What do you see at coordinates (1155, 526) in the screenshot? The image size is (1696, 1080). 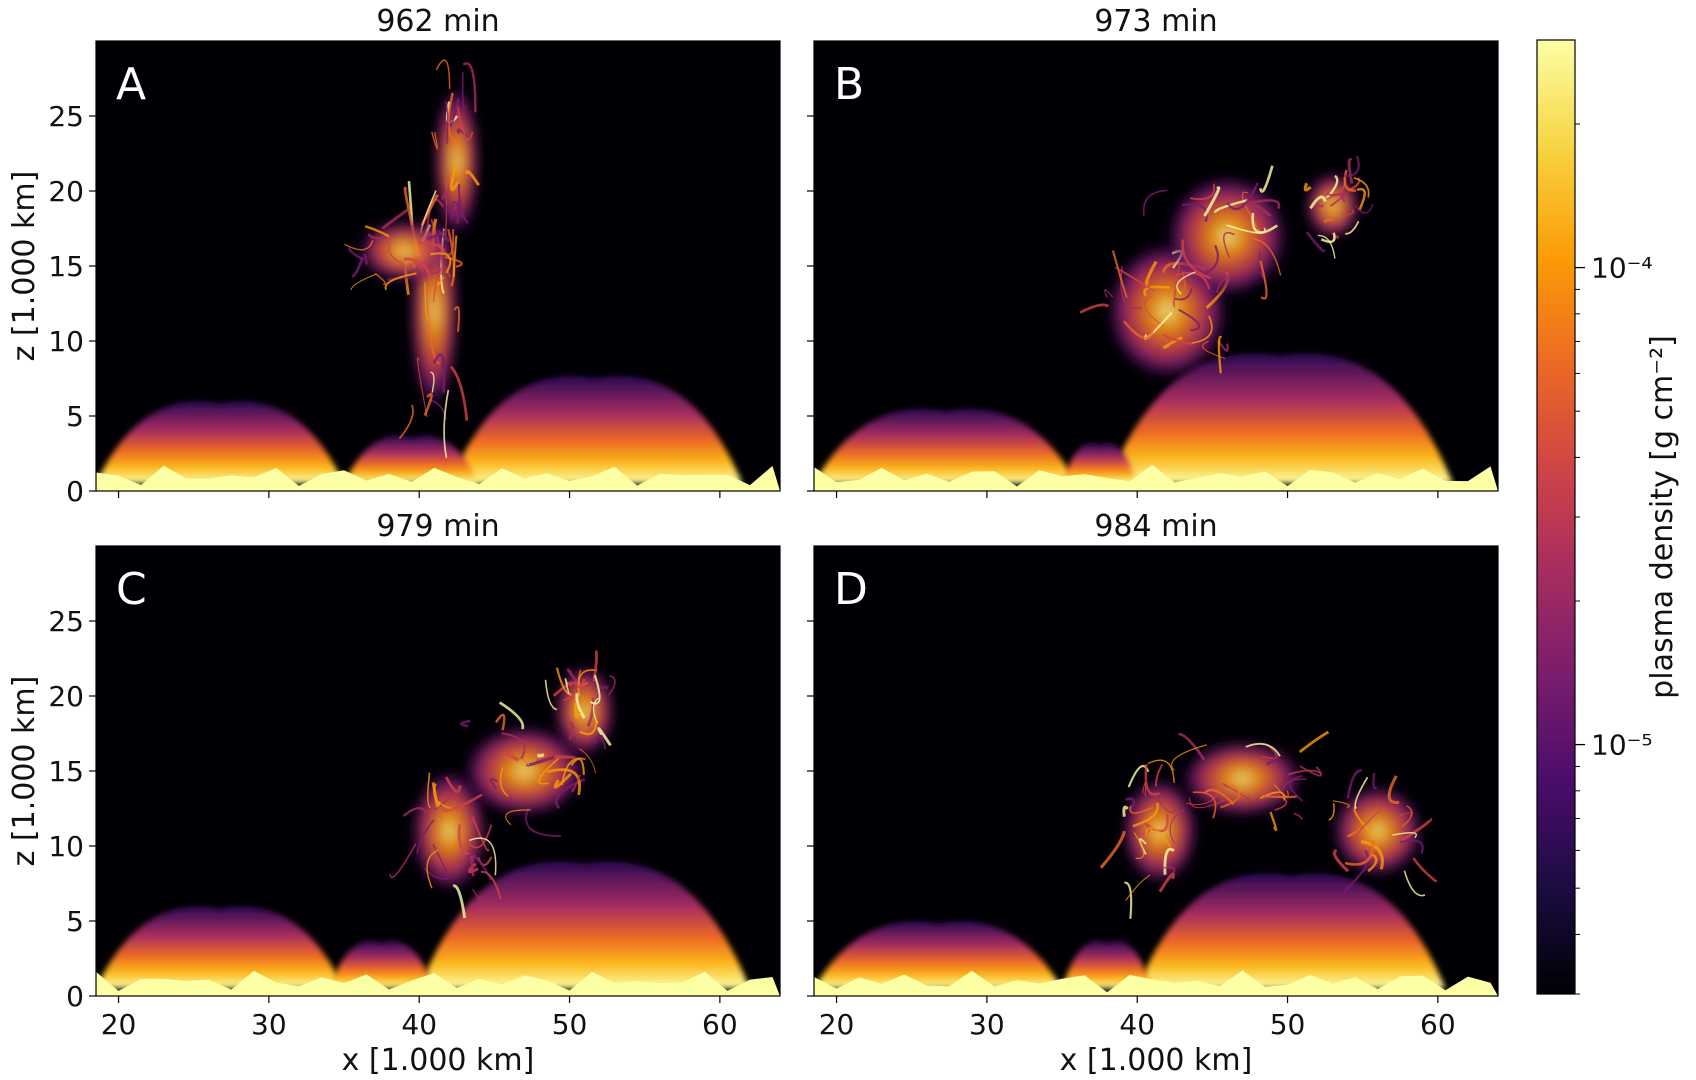 I see `panel-title: 984 min` at bounding box center [1155, 526].